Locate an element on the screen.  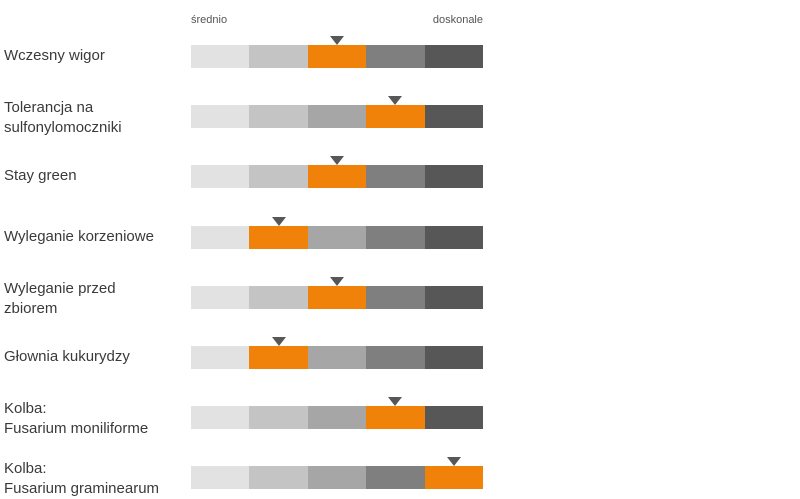
row-label-line: Głownia kukurydzy is located at coordinates (67, 356).